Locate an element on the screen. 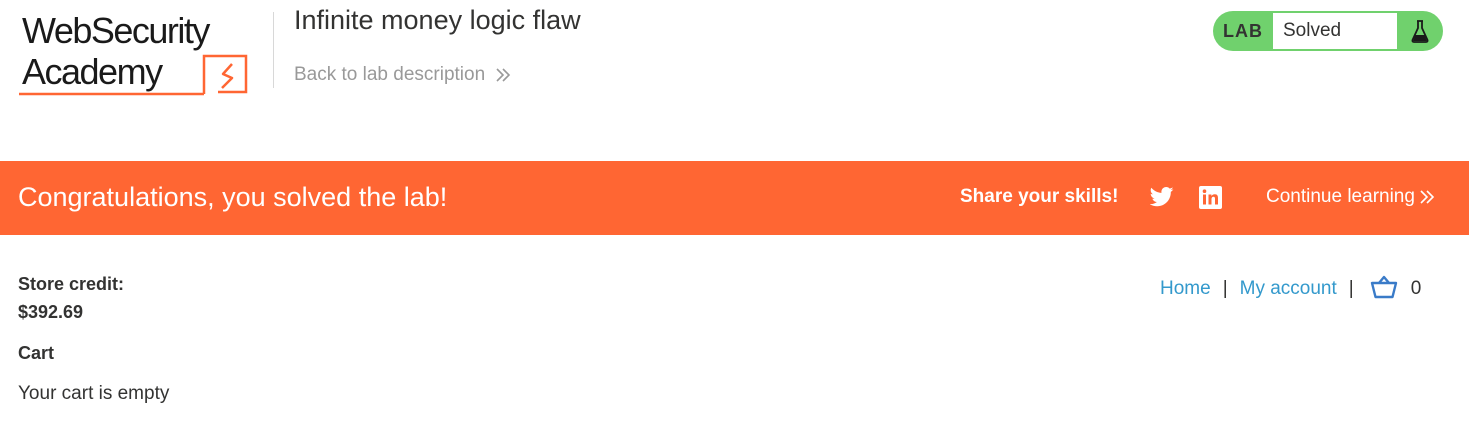 The image size is (1469, 422). logo-graphic: WebSecurity Academy is located at coordinates (133, 53).